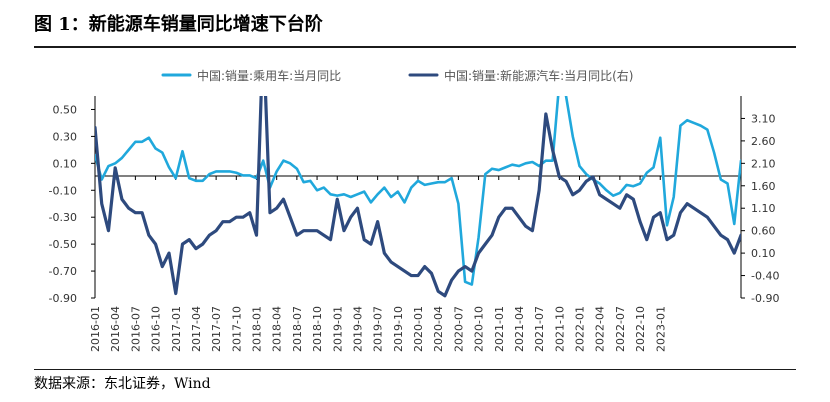  Describe the element at coordinates (357, 329) in the screenshot. I see `x-tick-label: 2019-04` at that location.